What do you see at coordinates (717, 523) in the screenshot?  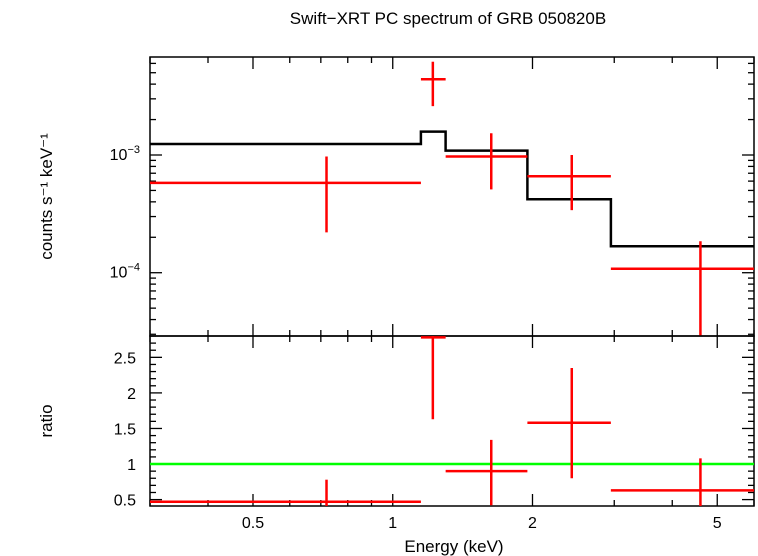 I see `x-tick-label: 5` at bounding box center [717, 523].